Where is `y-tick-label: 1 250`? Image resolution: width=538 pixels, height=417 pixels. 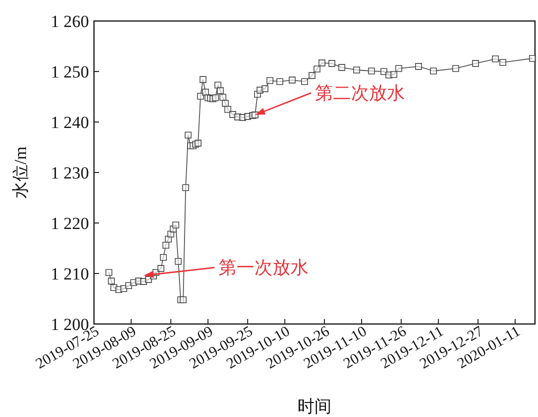
y-tick-label: 1 250 is located at coordinates (69, 72).